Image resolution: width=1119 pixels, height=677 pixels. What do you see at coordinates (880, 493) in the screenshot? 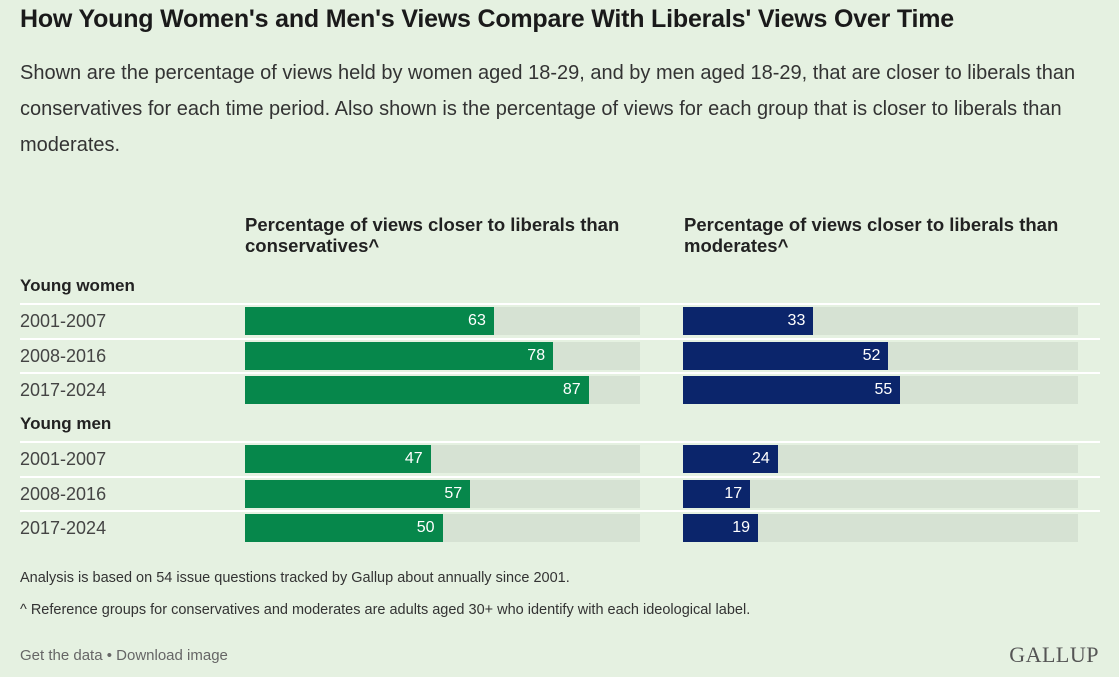
I see `bar-track: 17` at bounding box center [880, 493].